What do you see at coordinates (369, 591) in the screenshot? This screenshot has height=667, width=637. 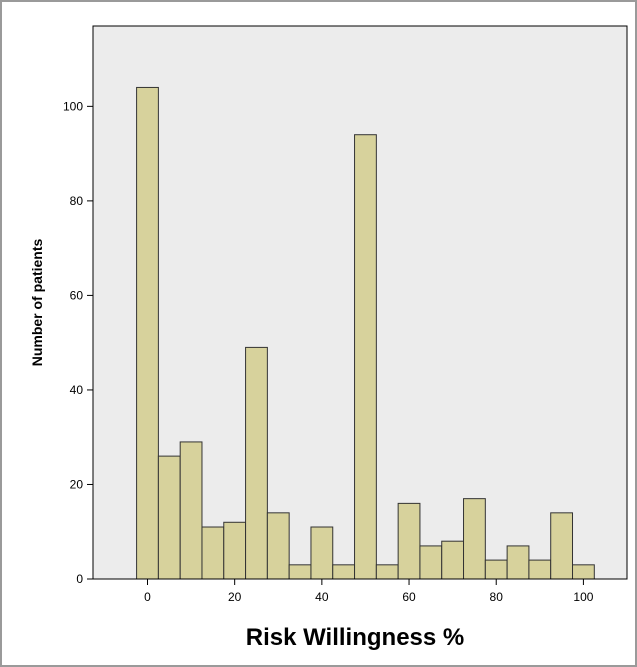 I see `x-ticks-group: 0 20 40 60 80 100` at bounding box center [369, 591].